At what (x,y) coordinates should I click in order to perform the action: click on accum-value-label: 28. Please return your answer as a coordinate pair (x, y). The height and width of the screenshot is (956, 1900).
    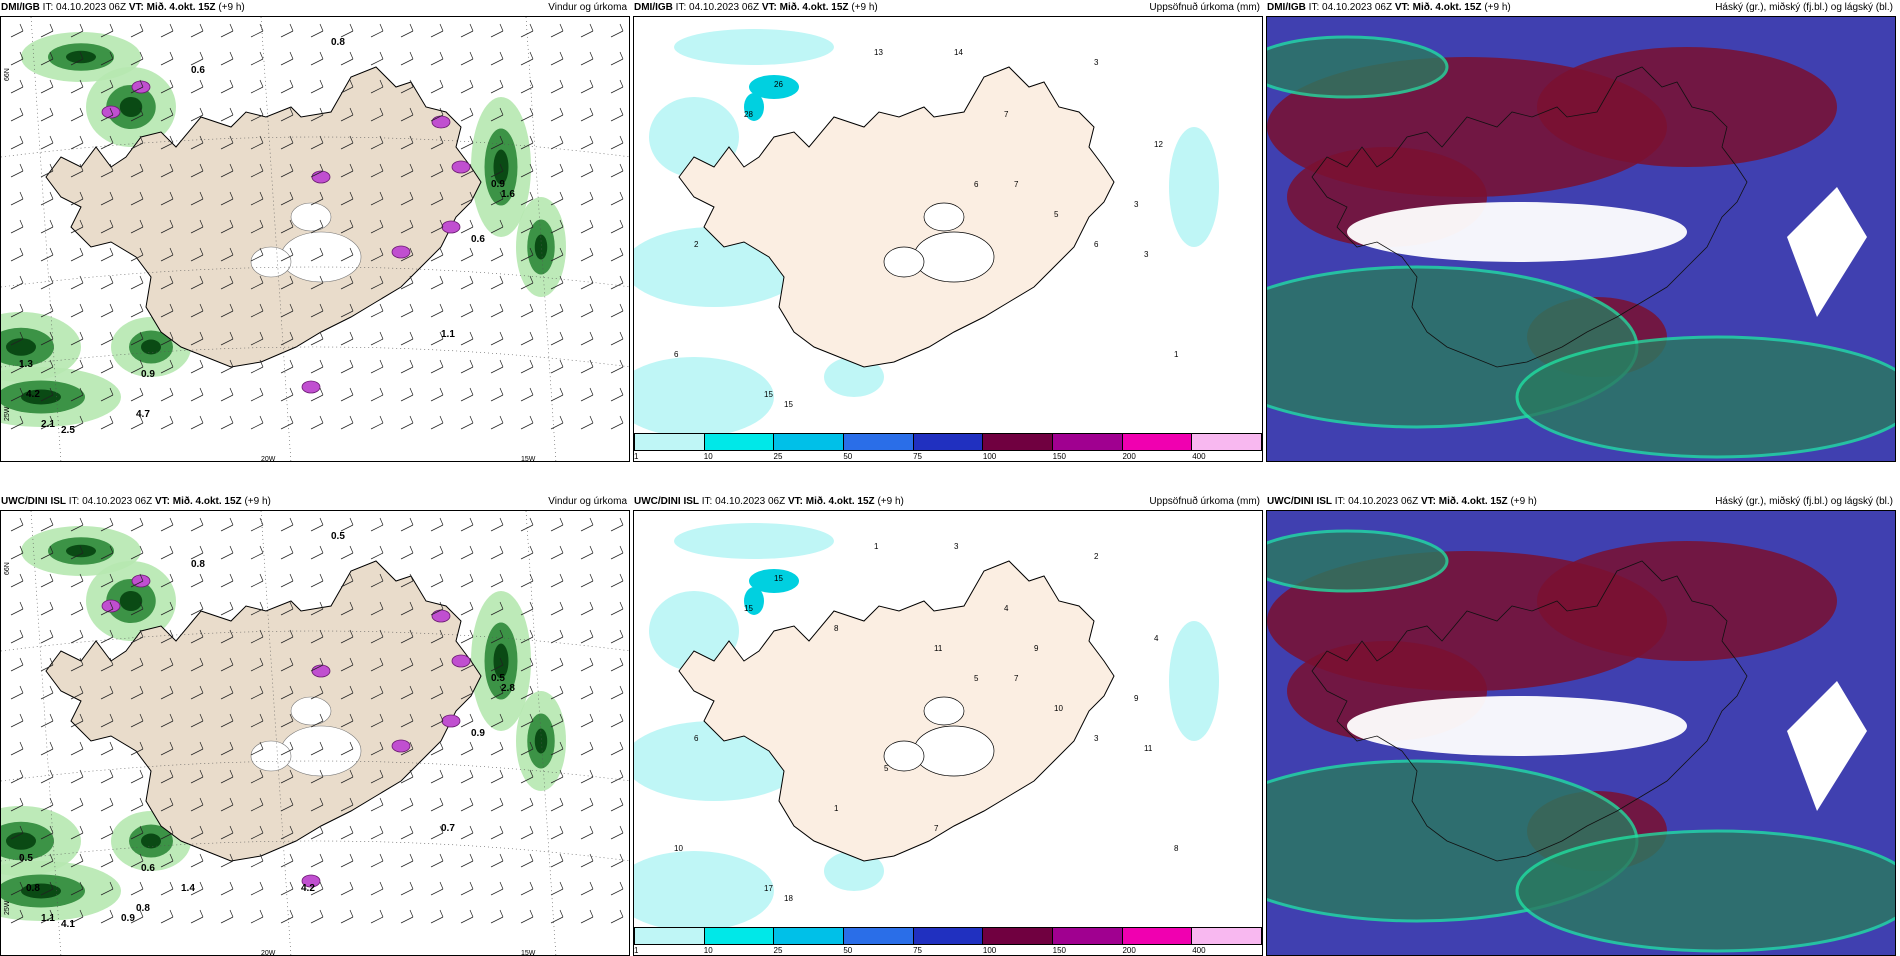
    Looking at the image, I should click on (748, 114).